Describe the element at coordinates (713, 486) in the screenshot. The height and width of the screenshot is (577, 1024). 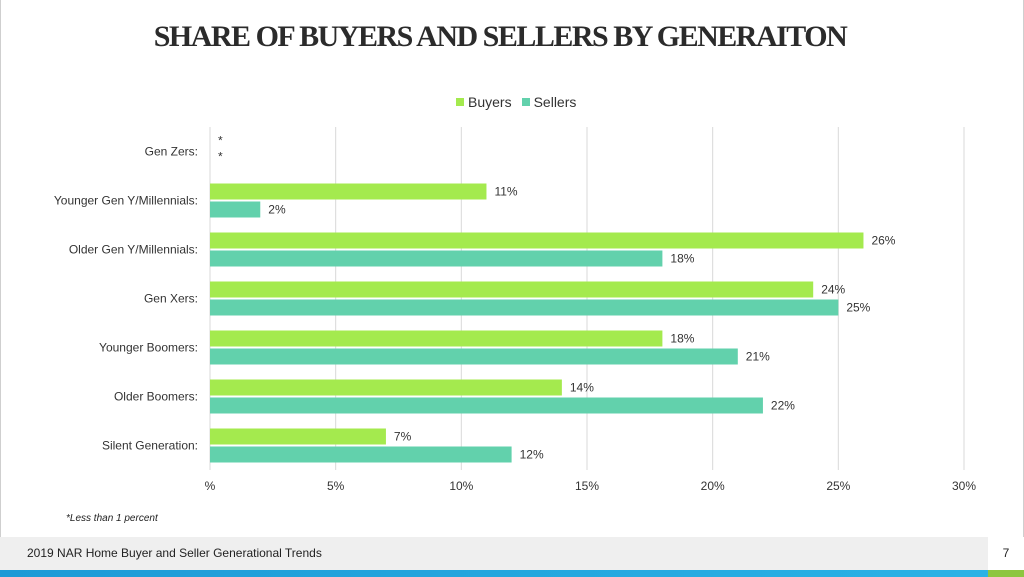
I see `x-tick-label: 20%` at that location.